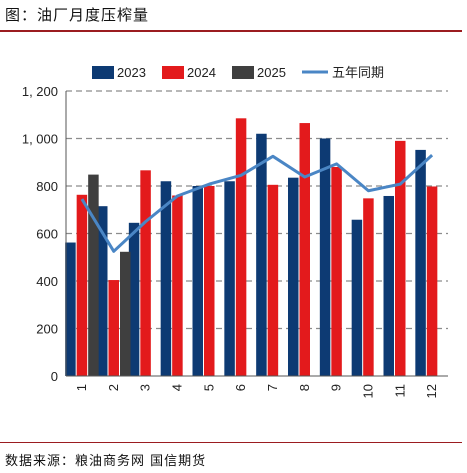  I want to click on y-tick-label: 400, so click(47, 281).